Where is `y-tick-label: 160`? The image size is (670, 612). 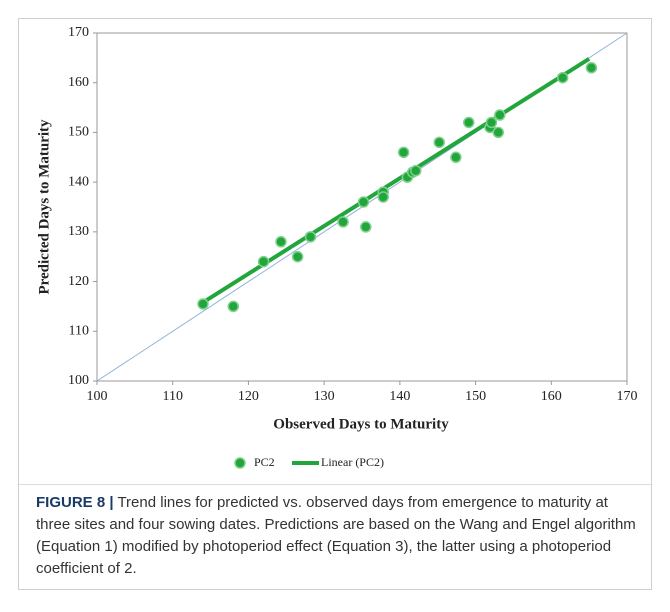
y-tick-label: 160 is located at coordinates (78, 82).